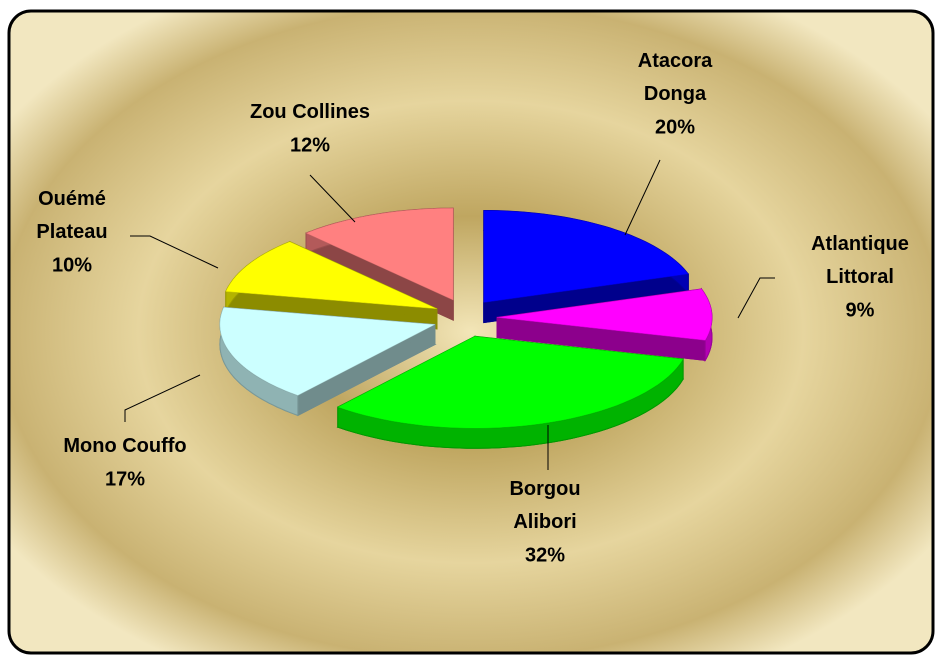 This screenshot has width=942, height=660. What do you see at coordinates (860, 310) in the screenshot?
I see `value-label: 9%` at bounding box center [860, 310].